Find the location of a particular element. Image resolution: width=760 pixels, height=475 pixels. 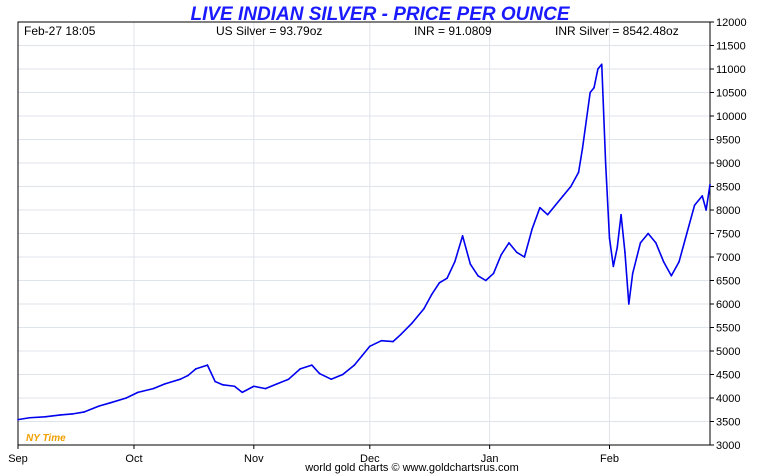

y-tick-label: 3000 is located at coordinates (728, 446).